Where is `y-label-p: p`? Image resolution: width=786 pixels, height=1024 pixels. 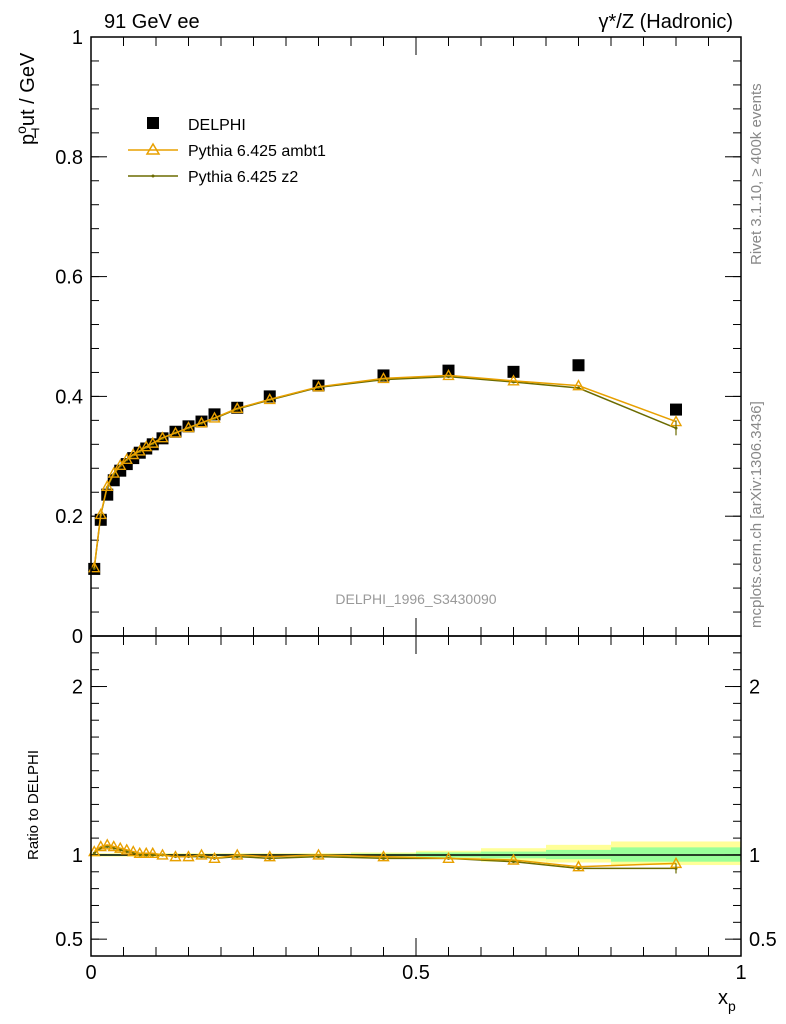
y-label-p: p is located at coordinates (28, 139).